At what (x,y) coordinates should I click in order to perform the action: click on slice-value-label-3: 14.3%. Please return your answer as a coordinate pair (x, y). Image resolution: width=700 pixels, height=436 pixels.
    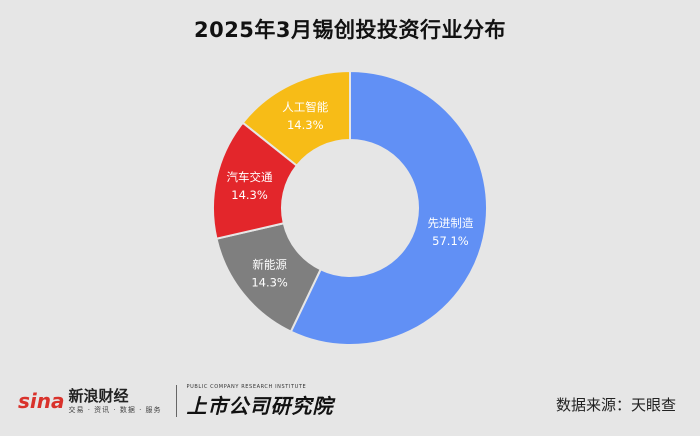
    Looking at the image, I should click on (305, 125).